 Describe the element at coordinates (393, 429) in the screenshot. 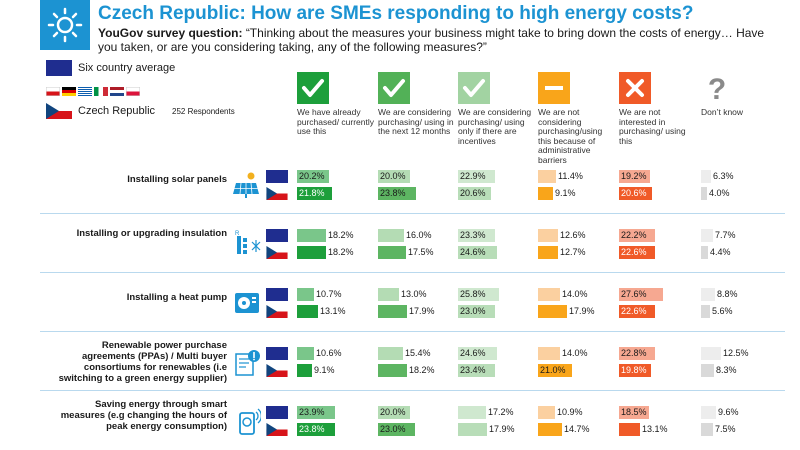

I see `value-row5-cz-col2: 23.0%` at that location.